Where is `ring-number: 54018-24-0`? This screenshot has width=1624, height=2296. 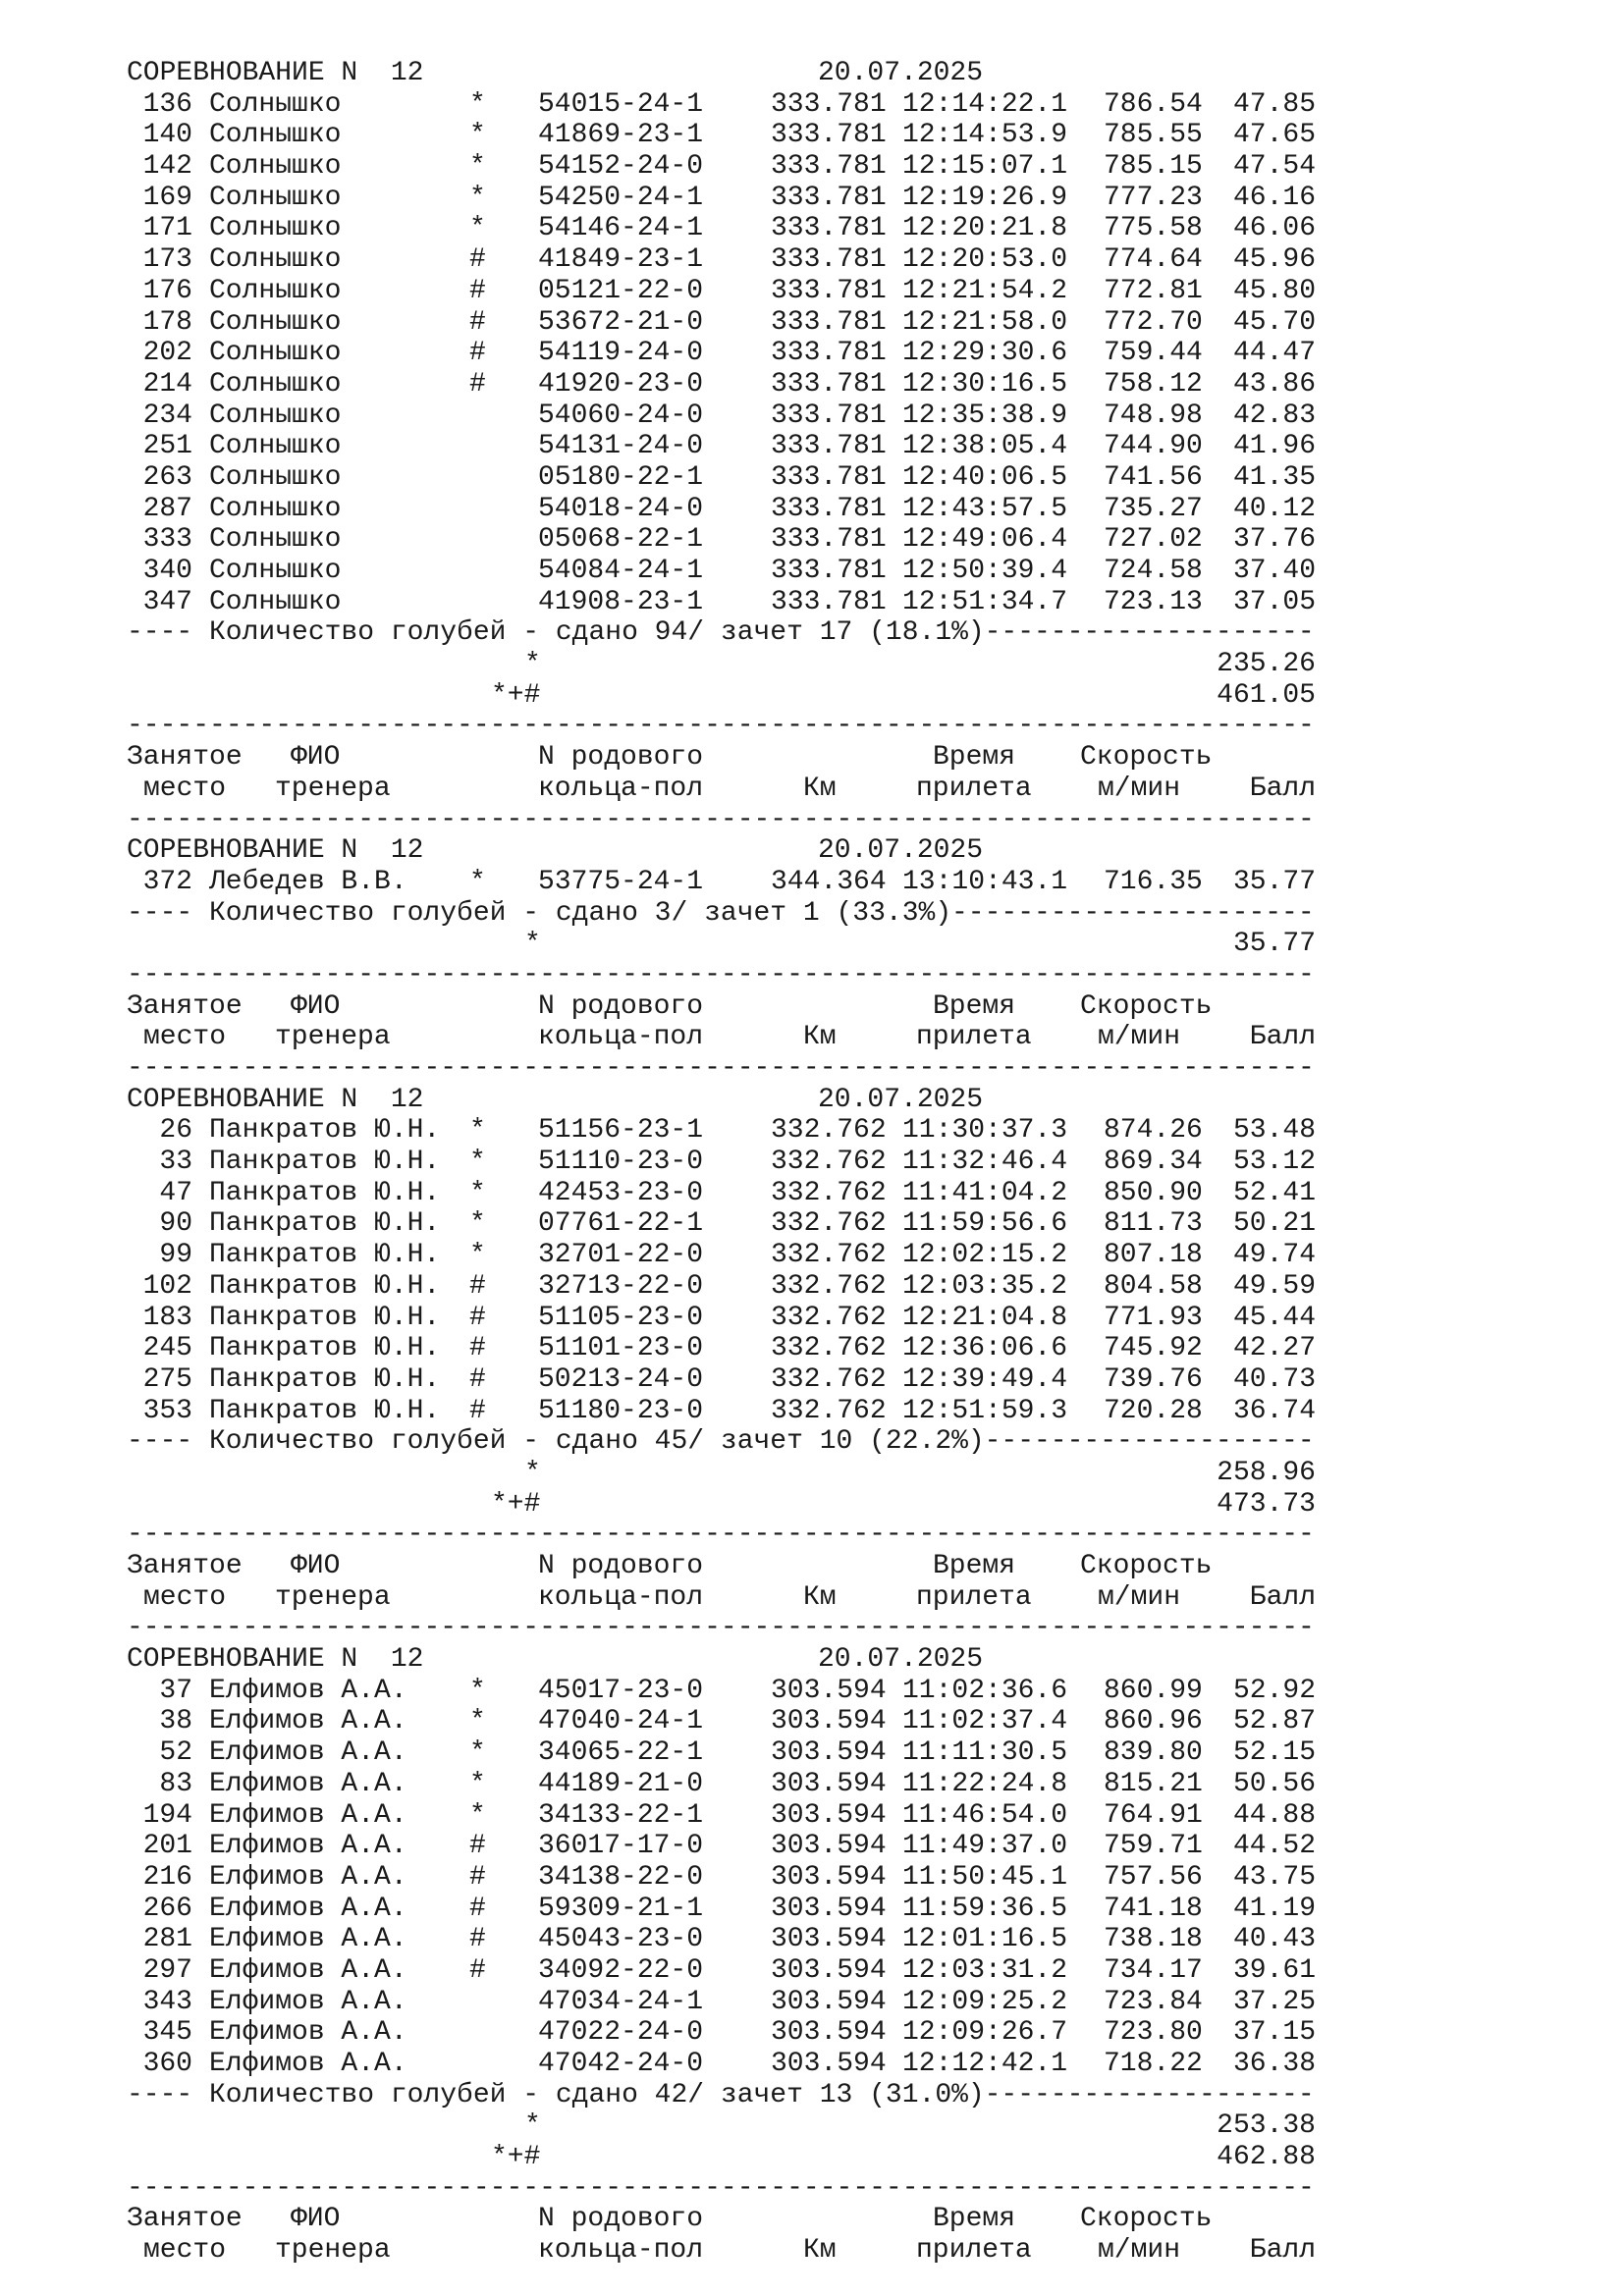
ring-number: 54018-24-0 is located at coordinates (621, 508).